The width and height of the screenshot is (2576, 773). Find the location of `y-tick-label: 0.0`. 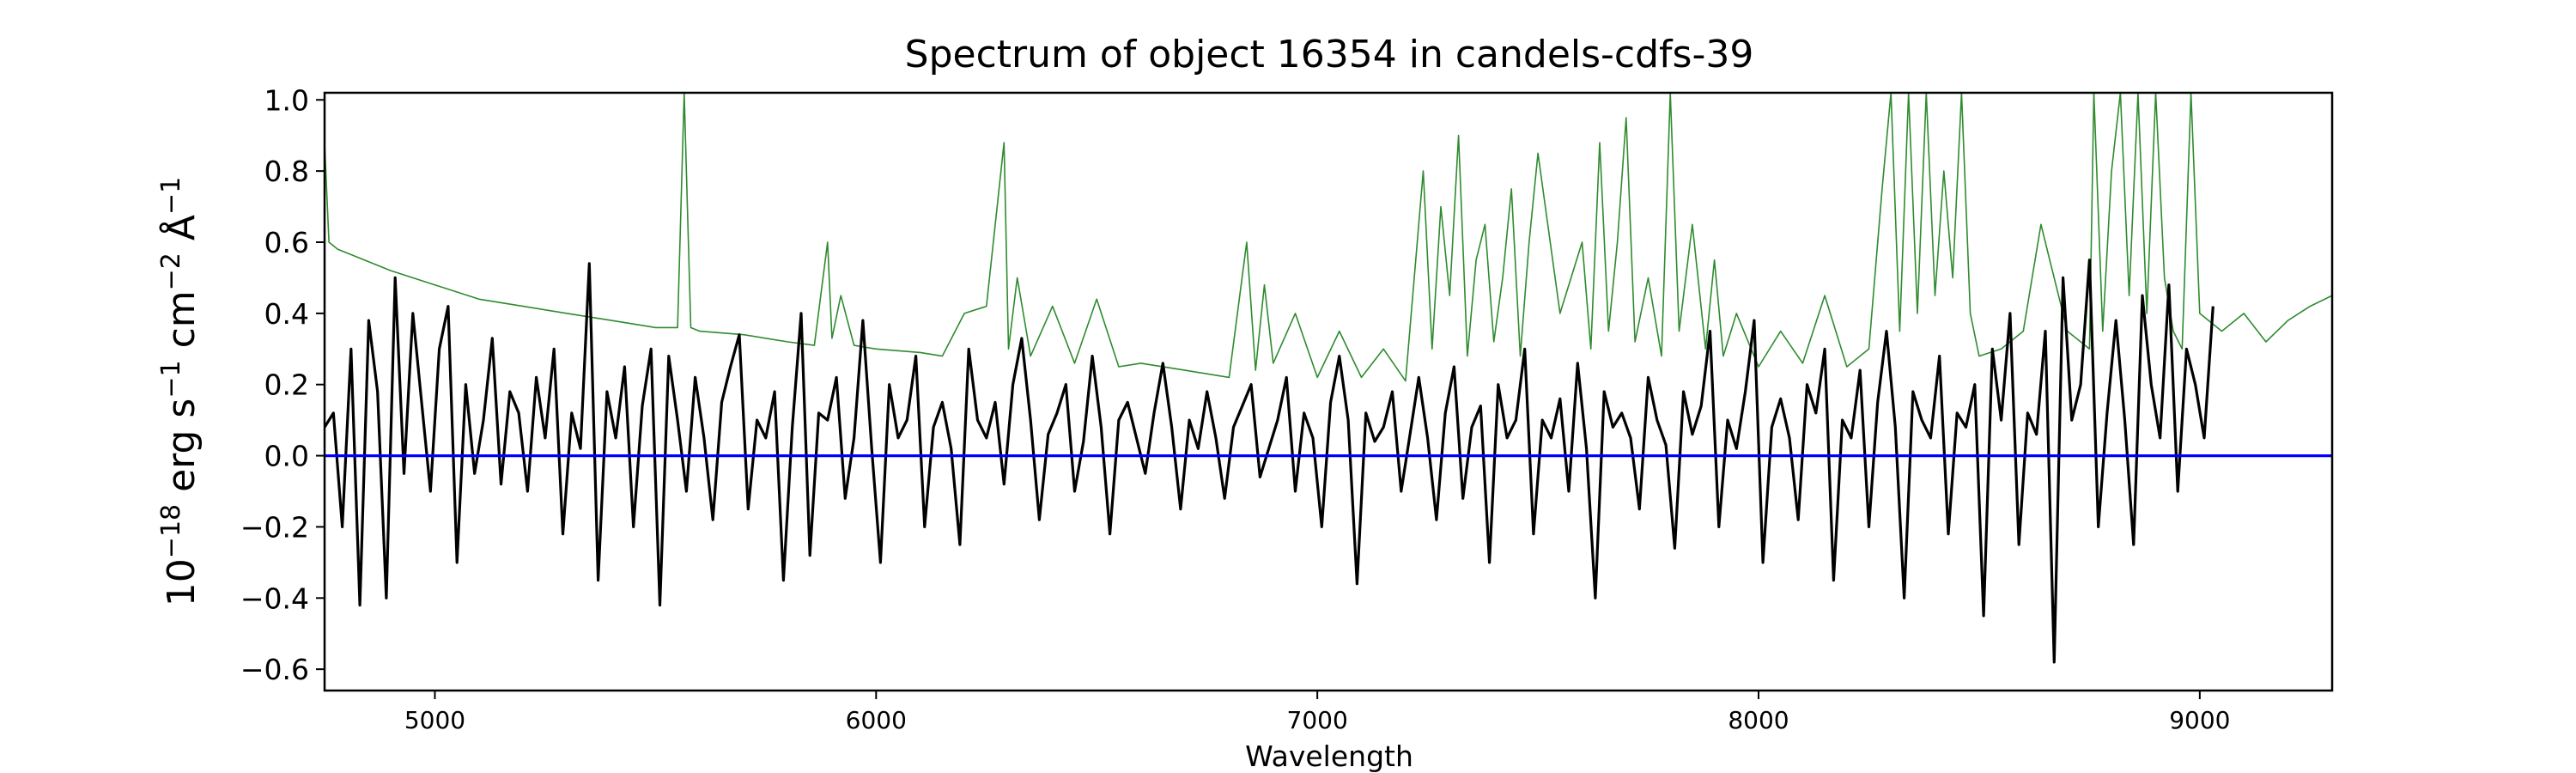

y-tick-label: 0.0 is located at coordinates (286, 456).